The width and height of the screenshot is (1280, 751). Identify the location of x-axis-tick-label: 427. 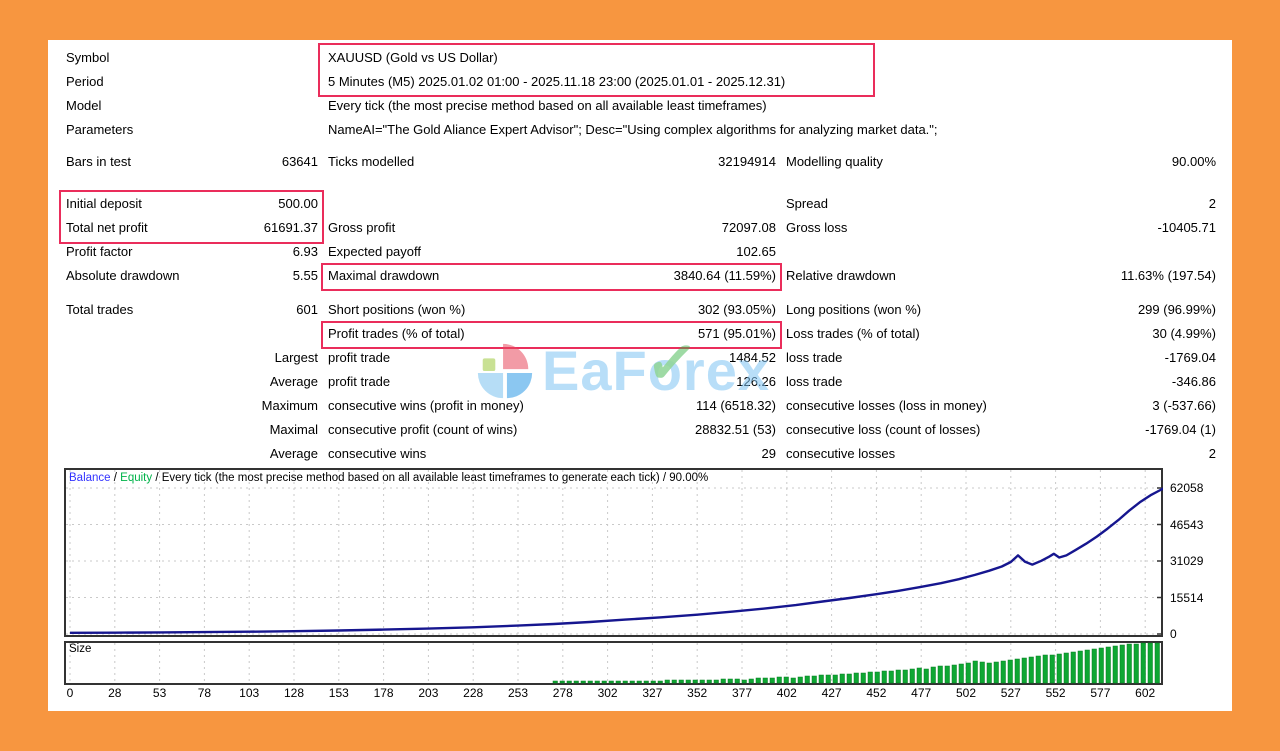
(831, 693).